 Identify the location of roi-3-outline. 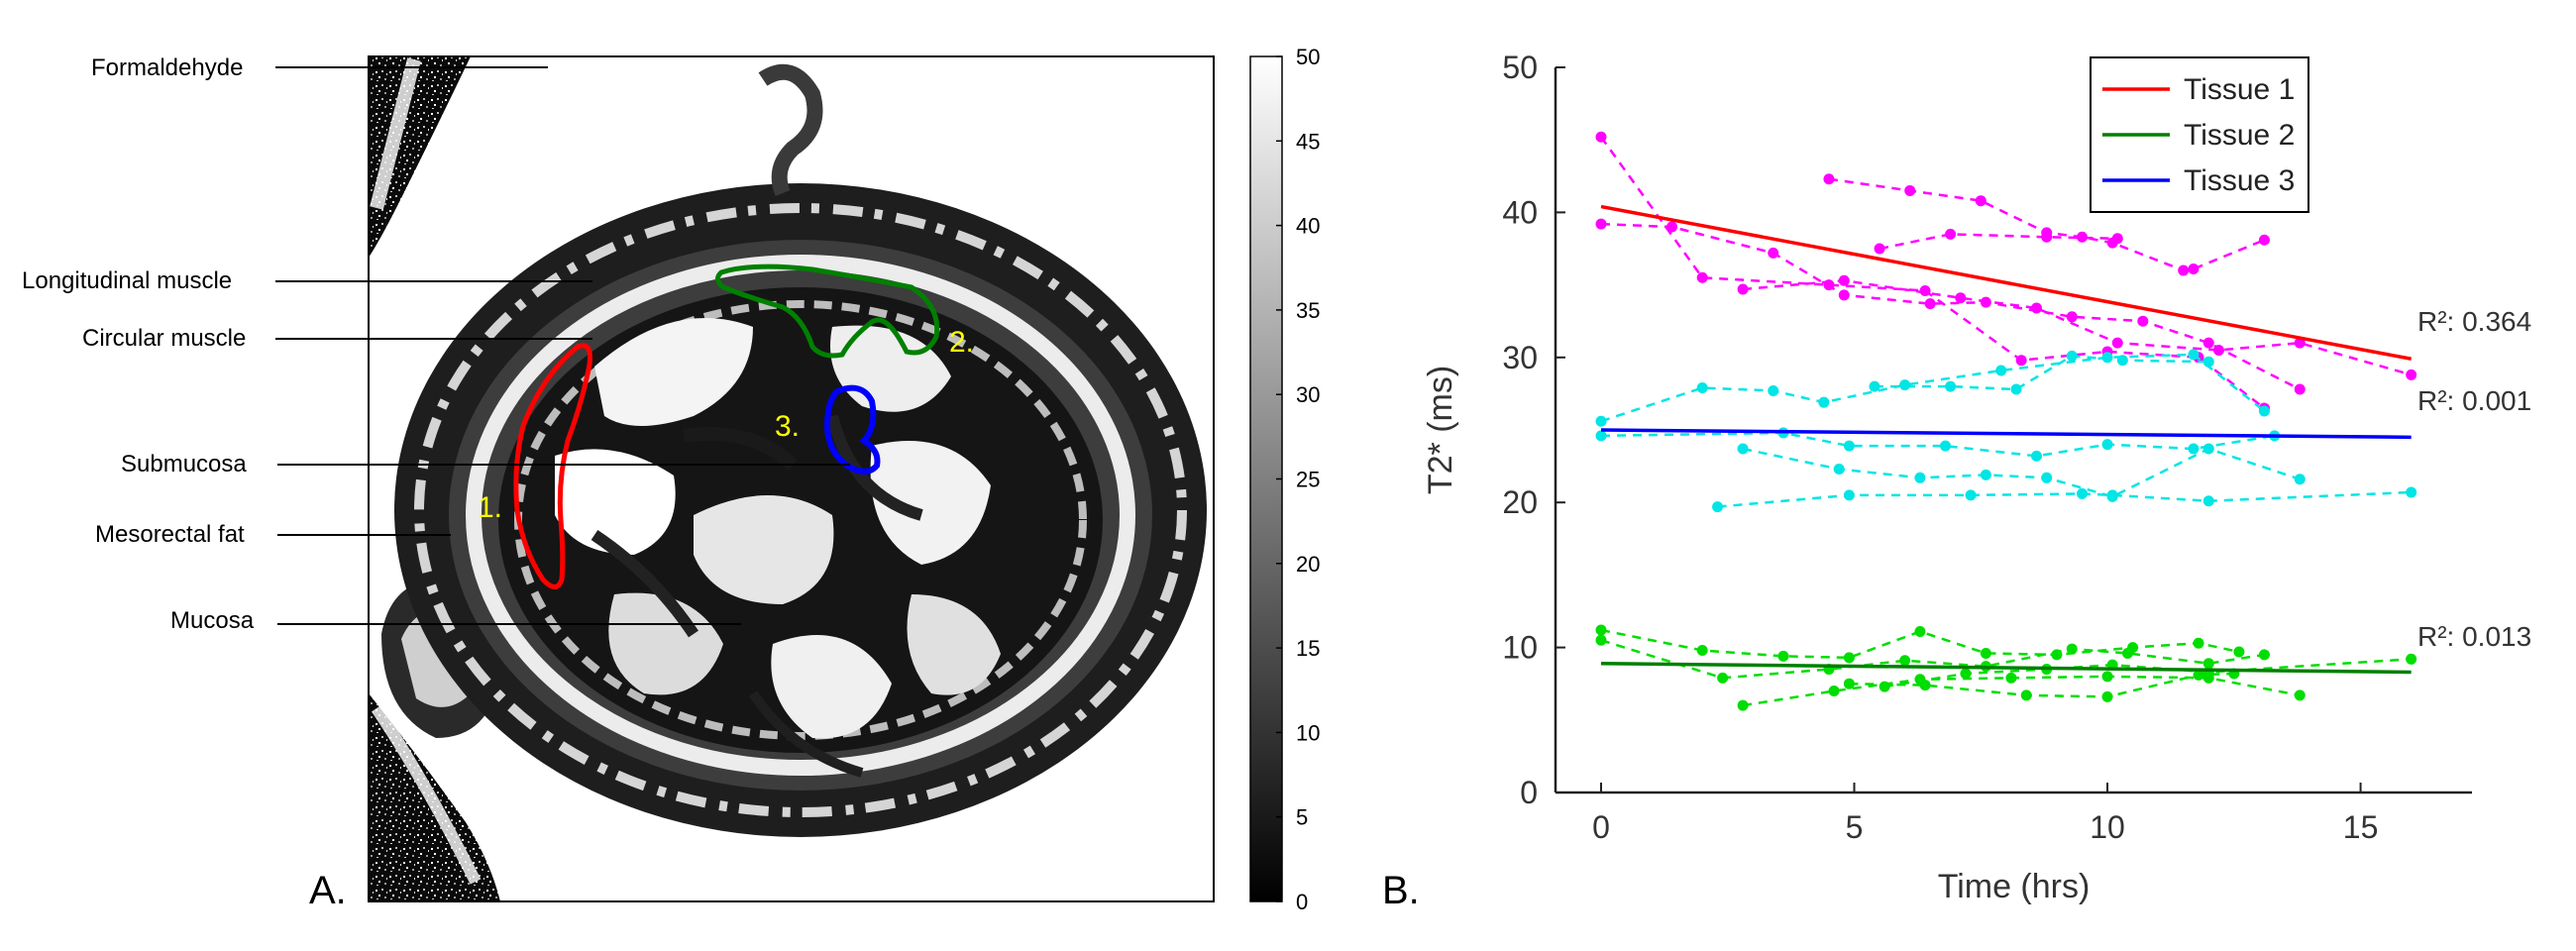
(852, 429).